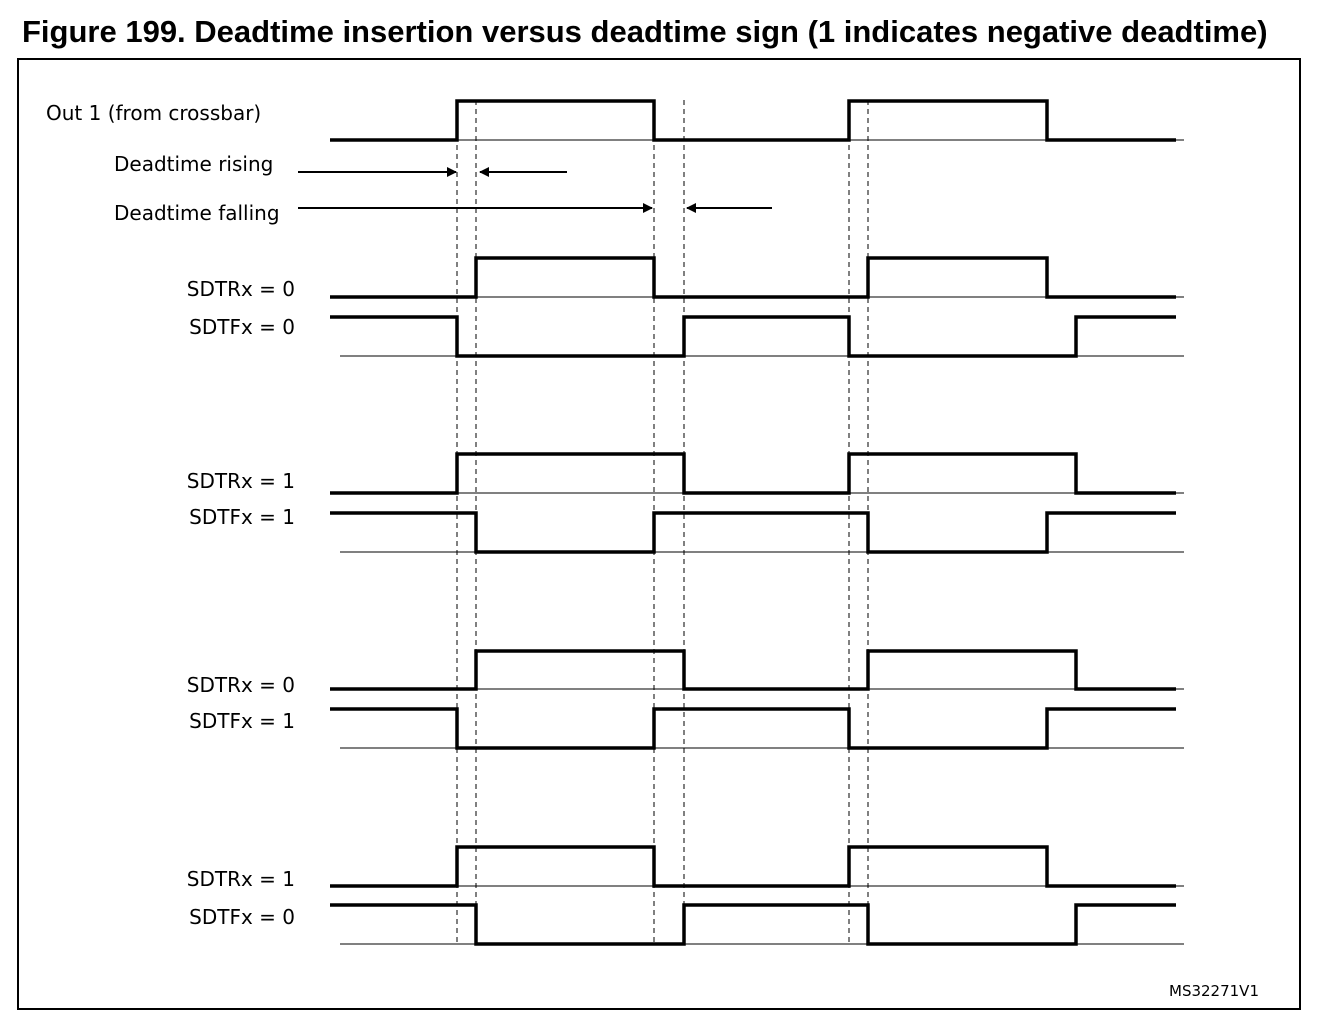  What do you see at coordinates (153, 113) in the screenshot?
I see `out1-label: Out 1 (from crossbar)` at bounding box center [153, 113].